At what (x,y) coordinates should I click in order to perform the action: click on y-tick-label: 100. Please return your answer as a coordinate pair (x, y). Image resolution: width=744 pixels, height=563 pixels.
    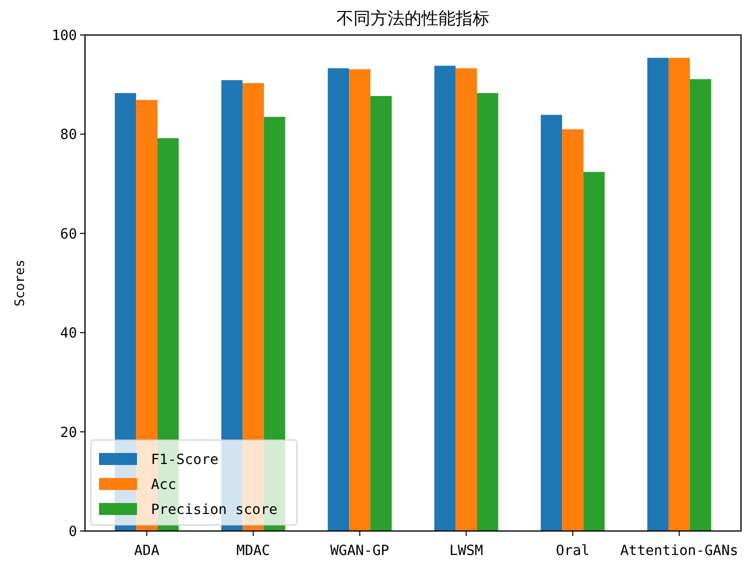
    Looking at the image, I should click on (64, 36).